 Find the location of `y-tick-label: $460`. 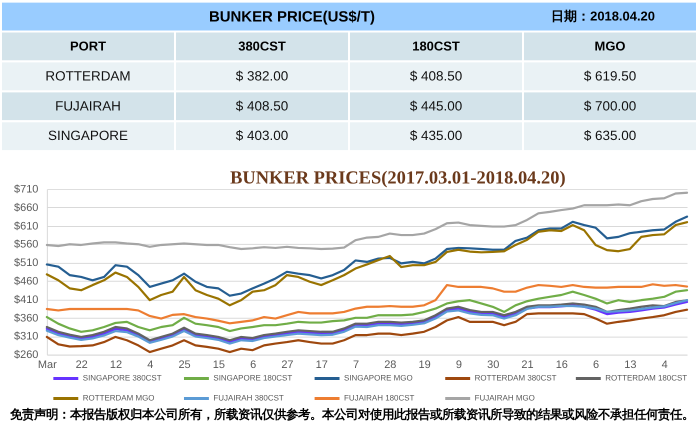

y-tick-label: $460 is located at coordinates (26, 282).